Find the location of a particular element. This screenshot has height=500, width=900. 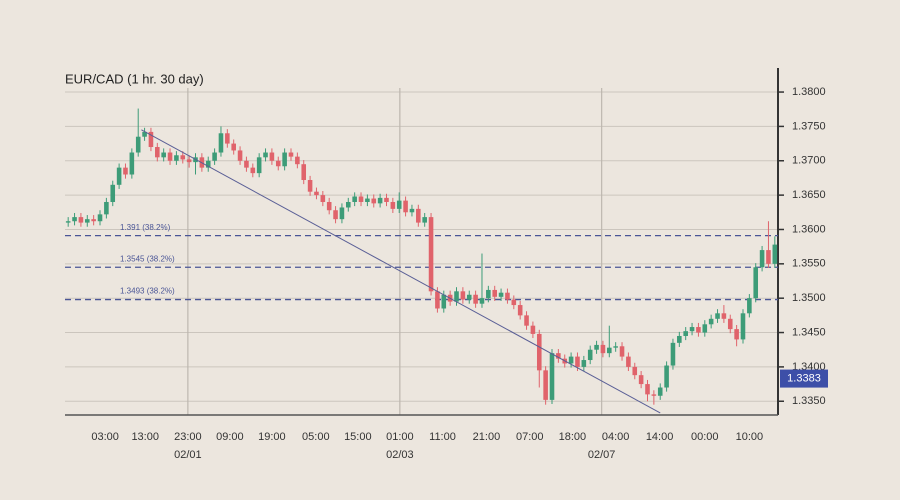

y-tick-label: 1.3700 is located at coordinates (809, 161).